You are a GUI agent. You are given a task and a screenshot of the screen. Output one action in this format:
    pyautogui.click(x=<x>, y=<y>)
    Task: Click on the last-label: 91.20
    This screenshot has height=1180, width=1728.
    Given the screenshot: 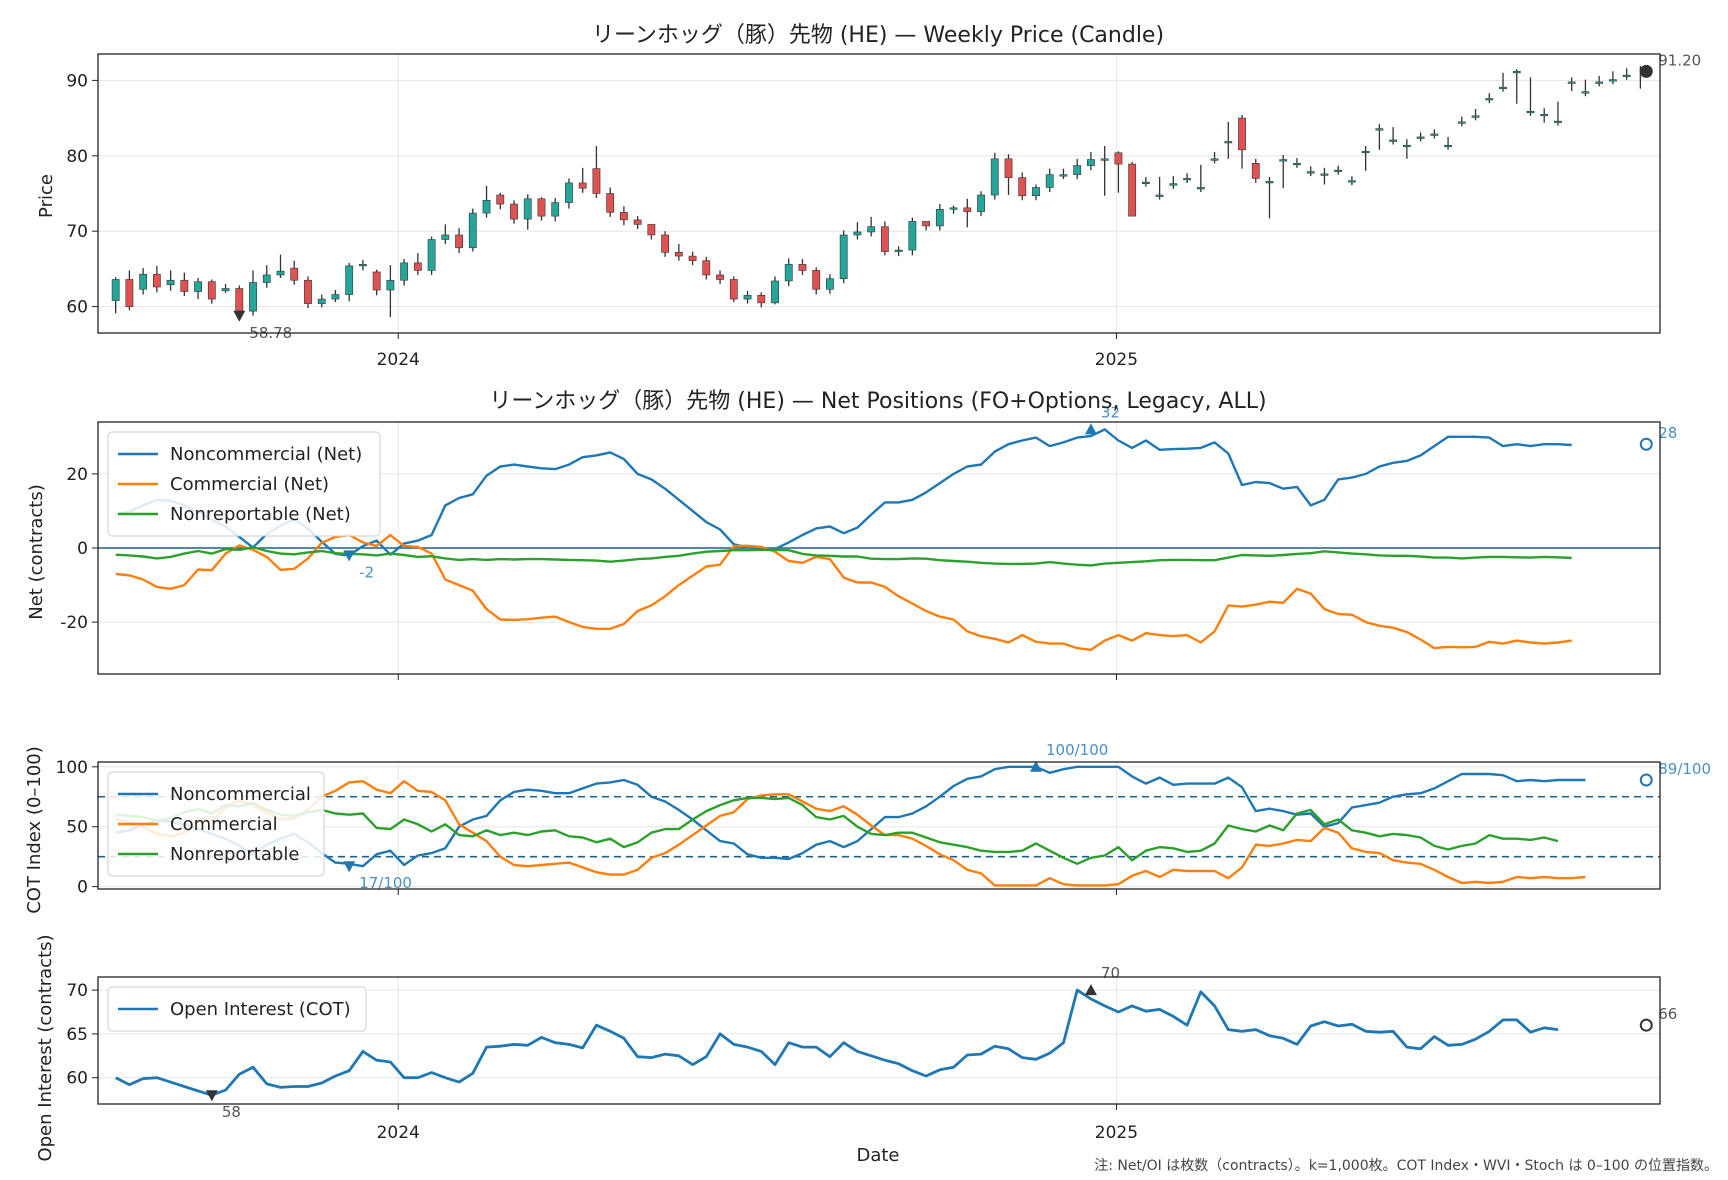 What is the action you would take?
    pyautogui.click(x=1679, y=60)
    